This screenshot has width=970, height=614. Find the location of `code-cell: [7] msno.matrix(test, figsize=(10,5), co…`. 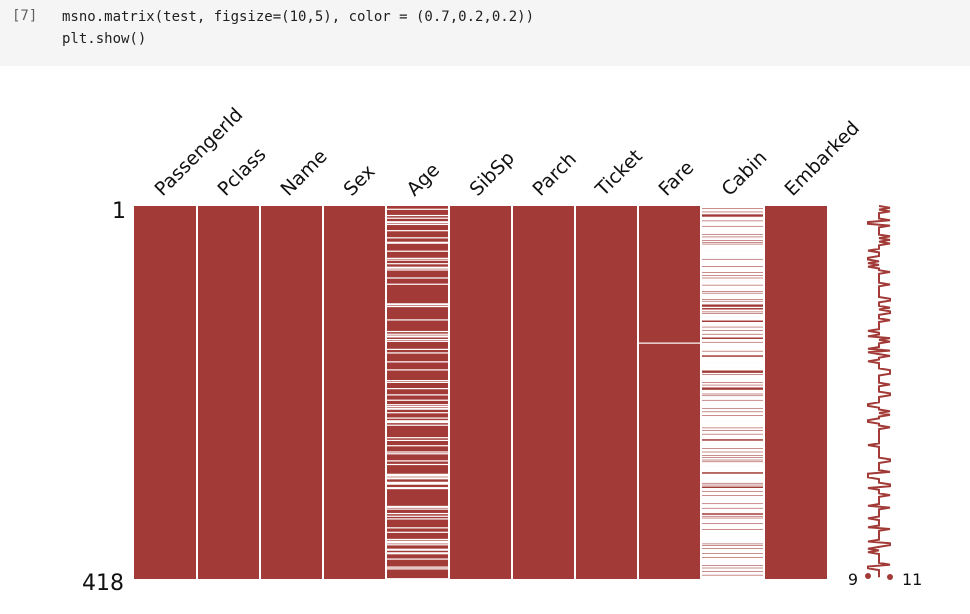

code-cell: [7] msno.matrix(test, figsize=(10,5), co… is located at coordinates (485, 33).